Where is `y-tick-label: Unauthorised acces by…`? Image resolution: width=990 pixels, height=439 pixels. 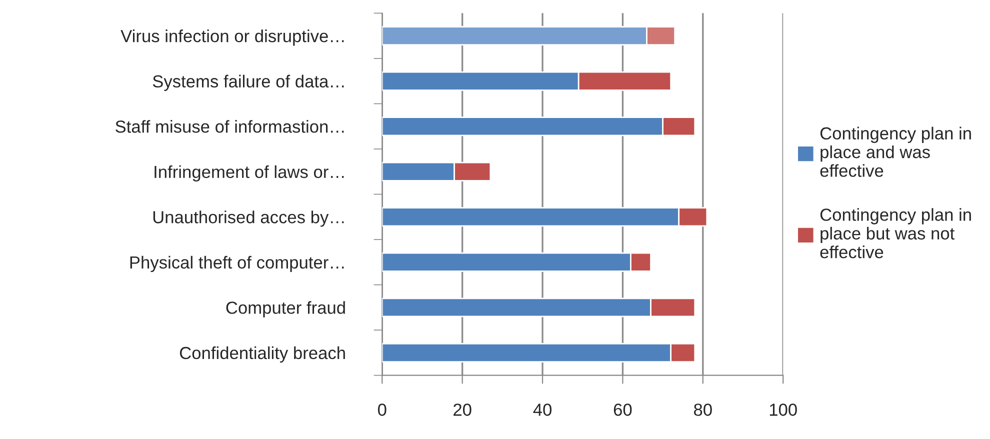 y-tick-label: Unauthorised acces by… is located at coordinates (248, 218).